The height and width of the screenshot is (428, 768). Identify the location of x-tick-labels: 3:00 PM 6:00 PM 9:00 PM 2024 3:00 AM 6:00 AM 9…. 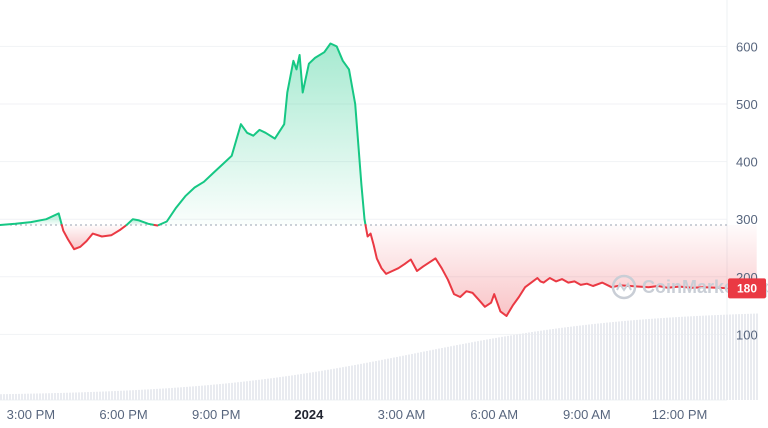
(357, 414).